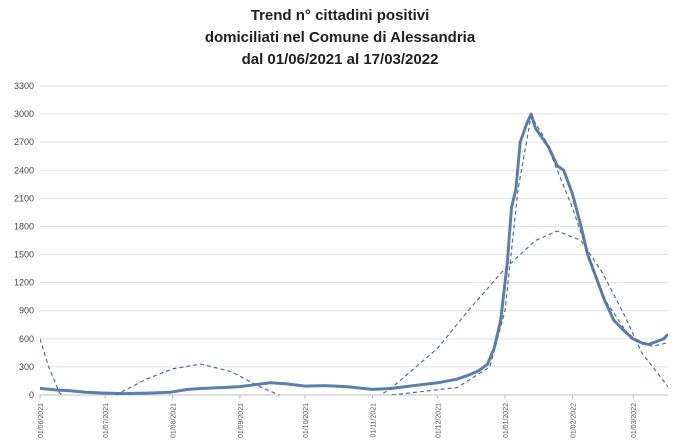  I want to click on y-tick-label: 900, so click(26, 311).